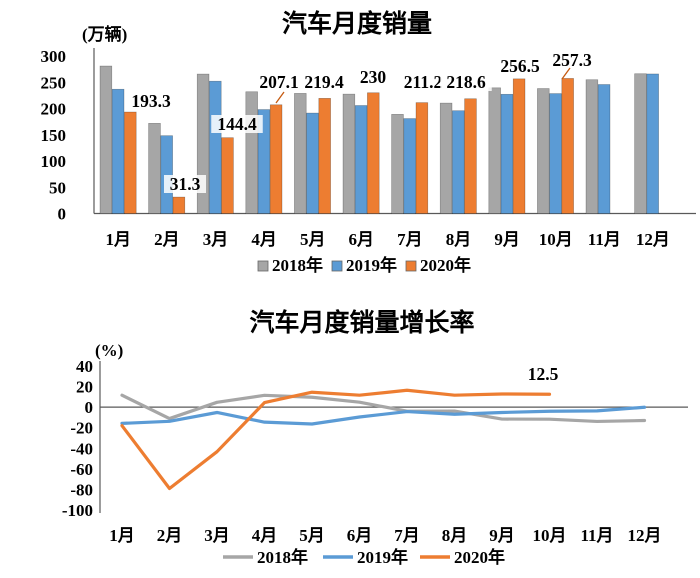  I want to click on data-label: 218.6, so click(466, 82).